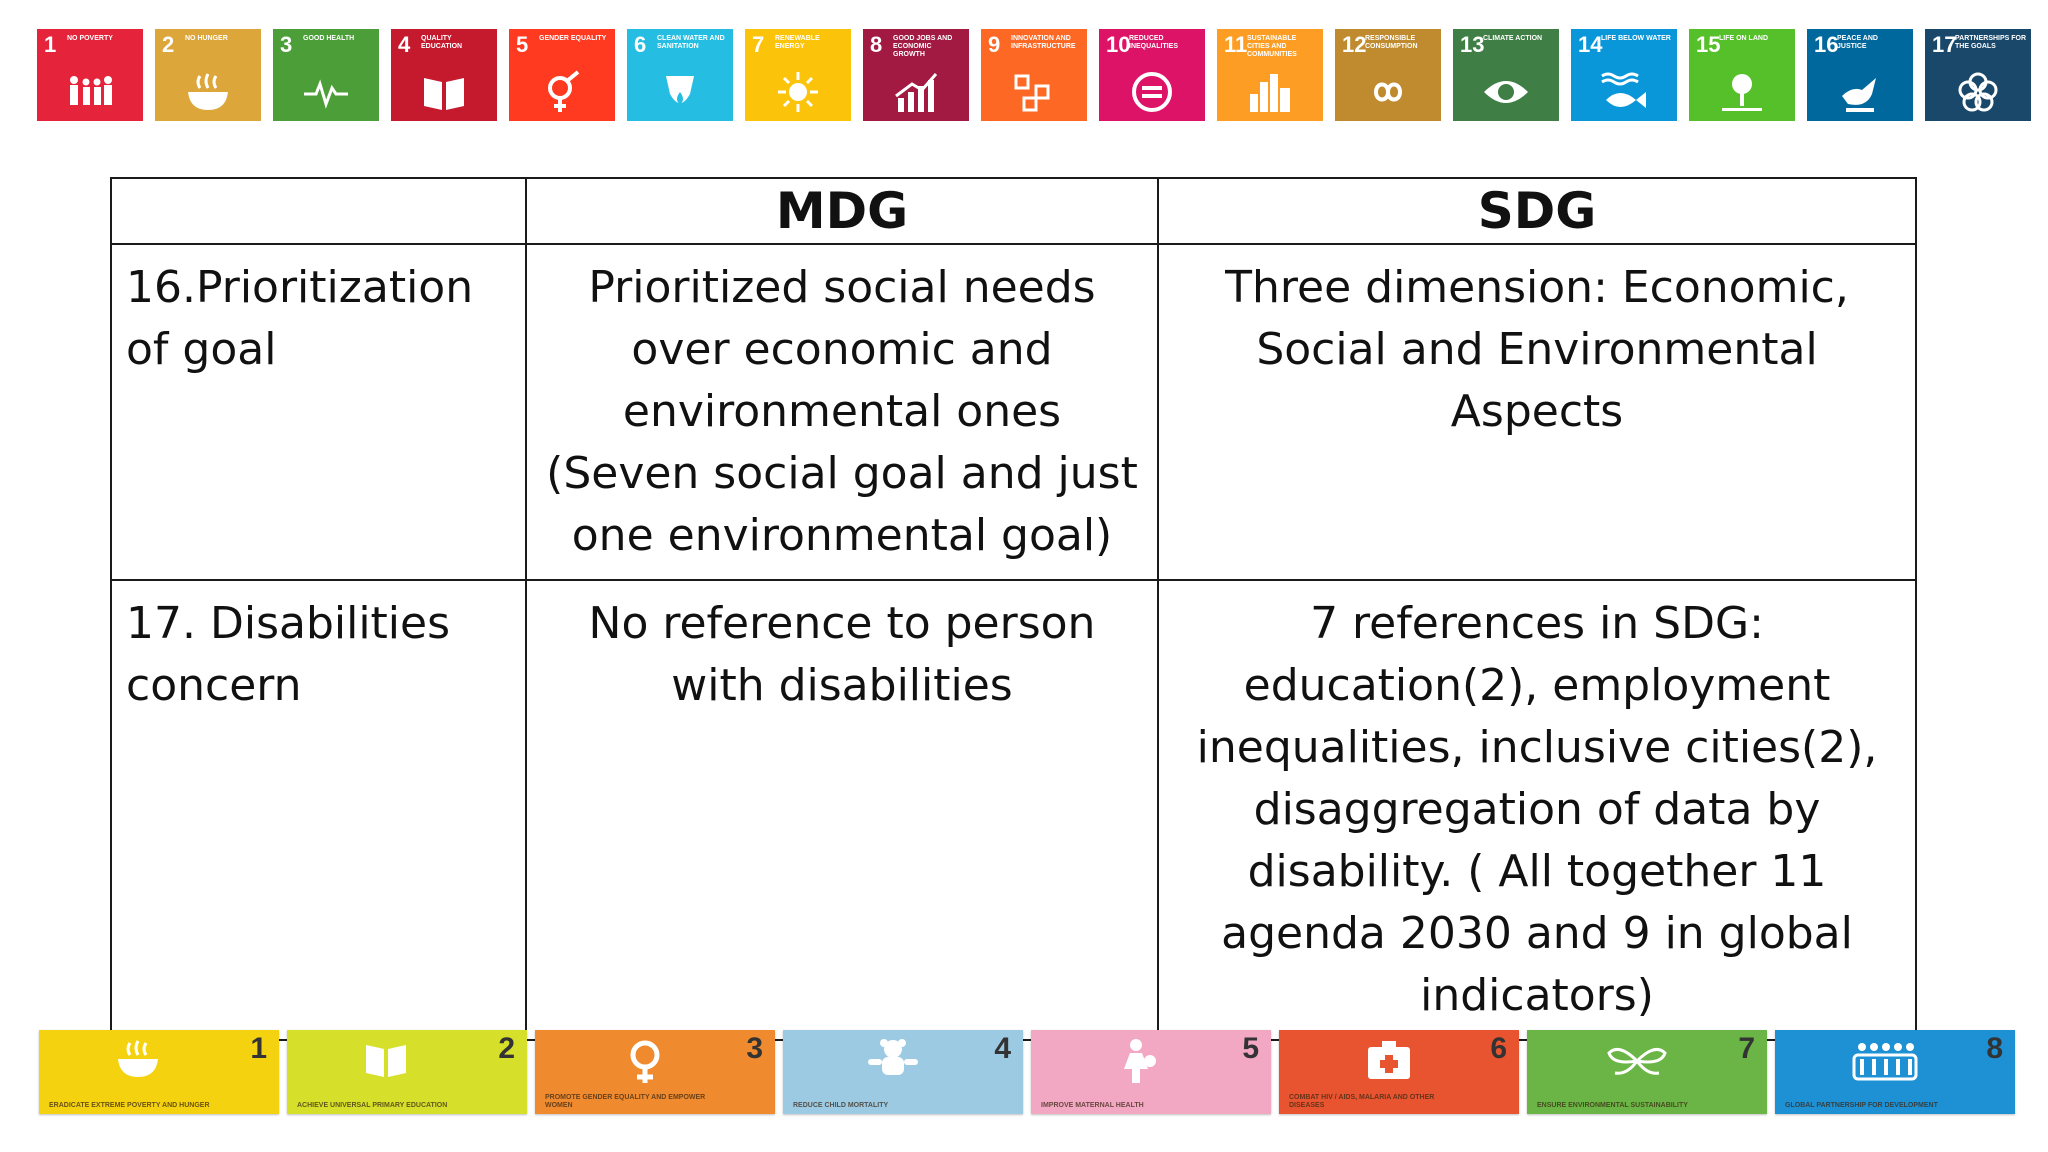 The image size is (2048, 1152). I want to click on sdg-goal-title: No poverty, so click(90, 38).